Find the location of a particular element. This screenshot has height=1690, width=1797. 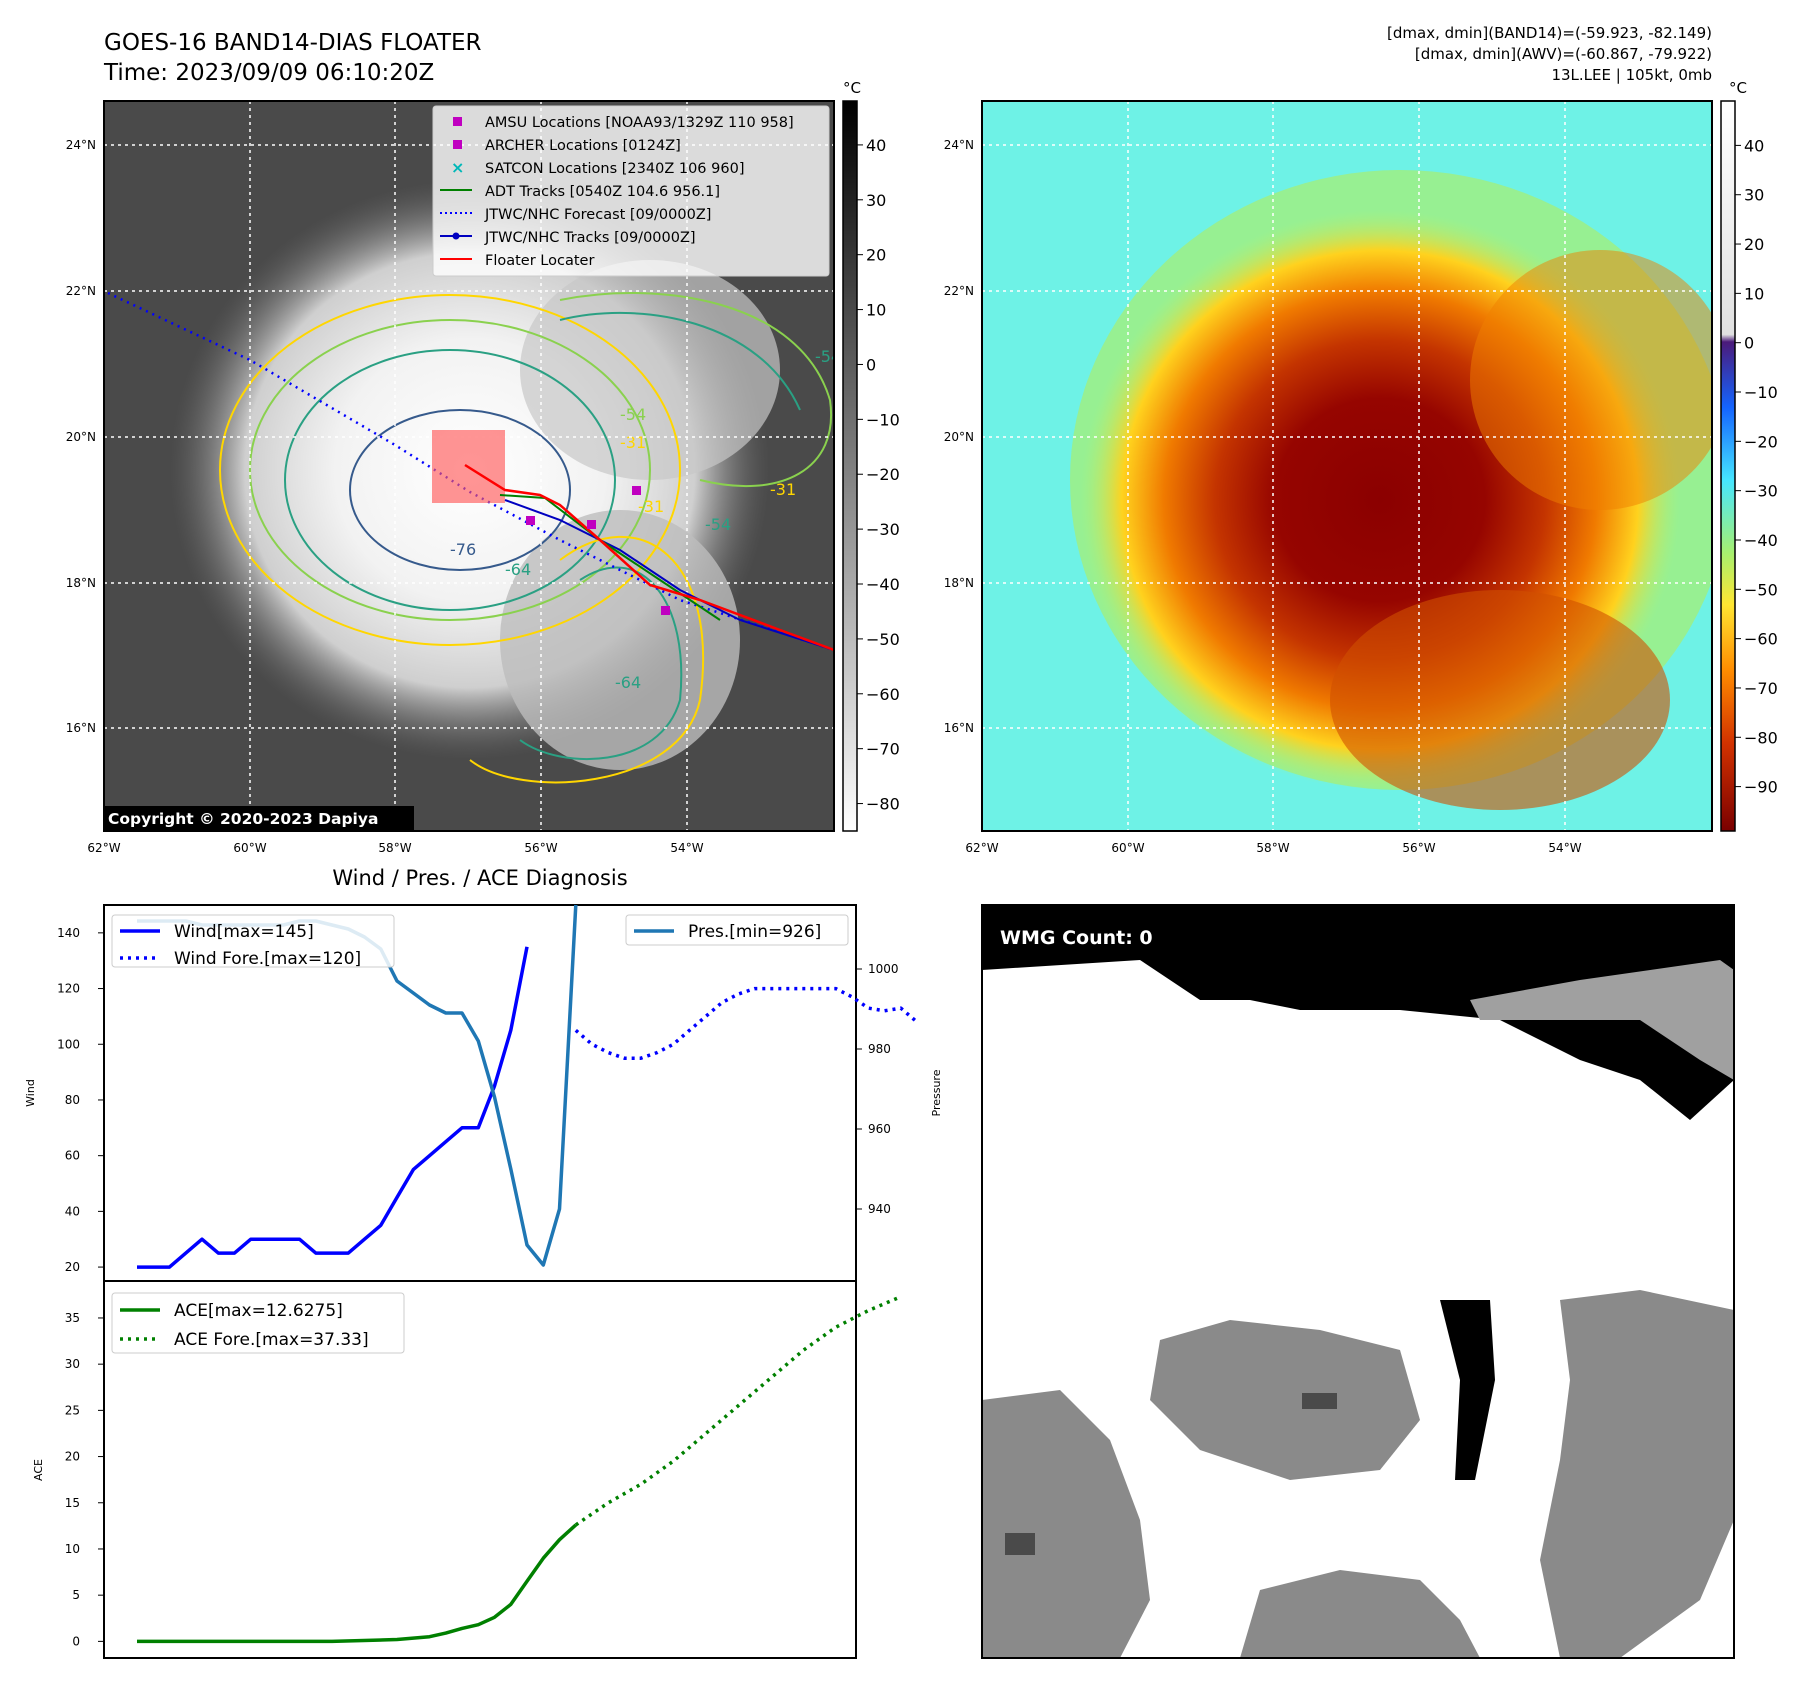

legend-label: AMSU Locations [NOAA93/1329Z 110 958] is located at coordinates (639, 123).